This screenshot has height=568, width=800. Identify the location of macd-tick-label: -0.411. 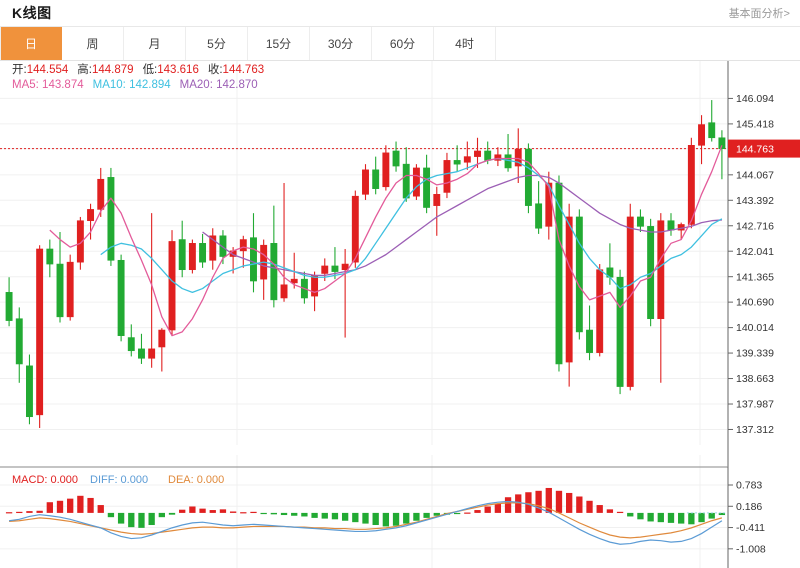
(750, 528).